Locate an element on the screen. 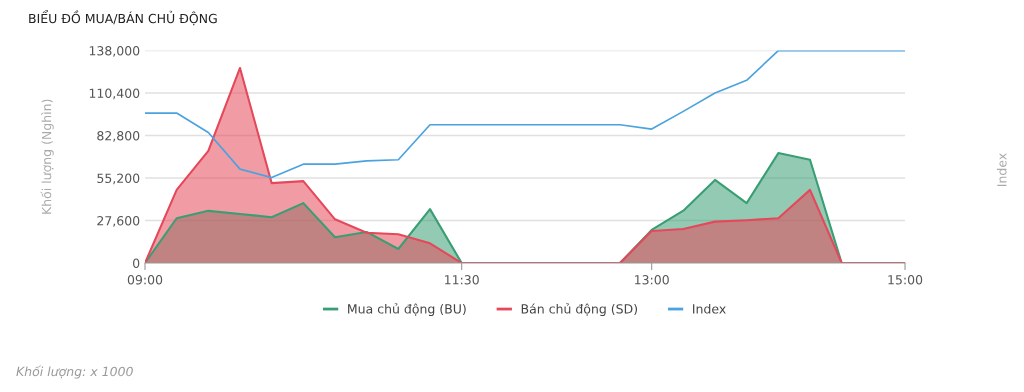 This screenshot has height=392, width=1024. text: Index is located at coordinates (1001, 169).